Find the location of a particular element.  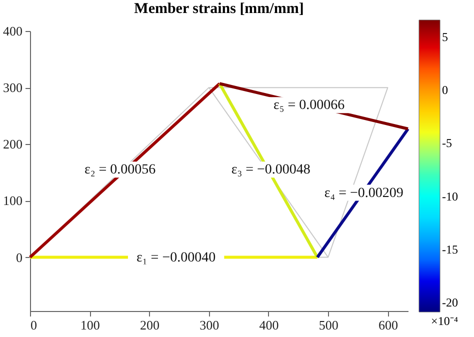

x-tick-label: 600 is located at coordinates (388, 325).